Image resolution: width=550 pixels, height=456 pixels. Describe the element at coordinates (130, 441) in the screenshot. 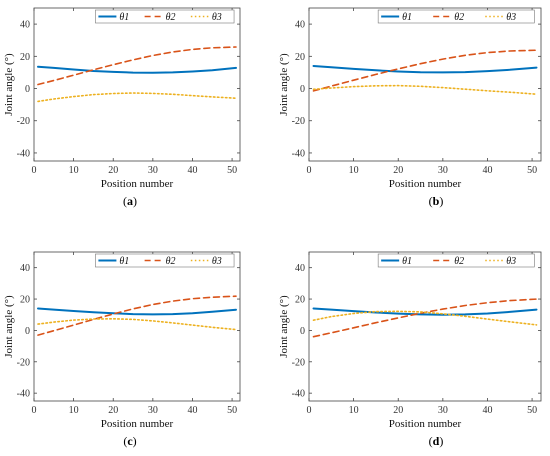

I see `caption-c: (c)` at that location.